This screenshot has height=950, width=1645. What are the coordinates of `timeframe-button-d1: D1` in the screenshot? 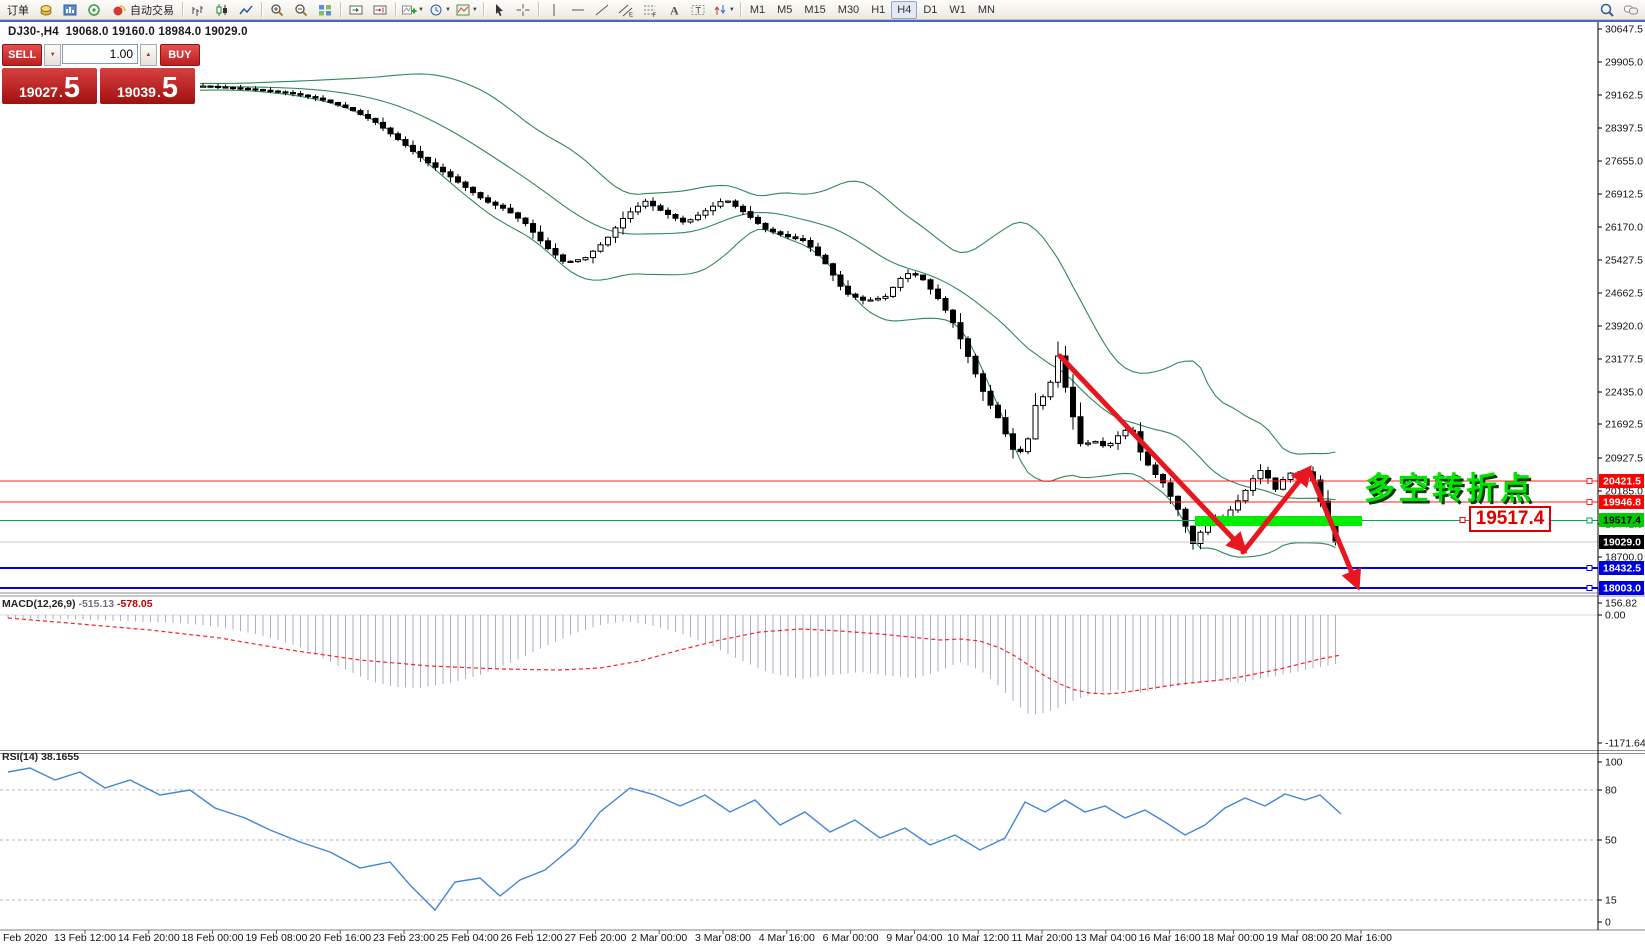 It's located at (930, 9).